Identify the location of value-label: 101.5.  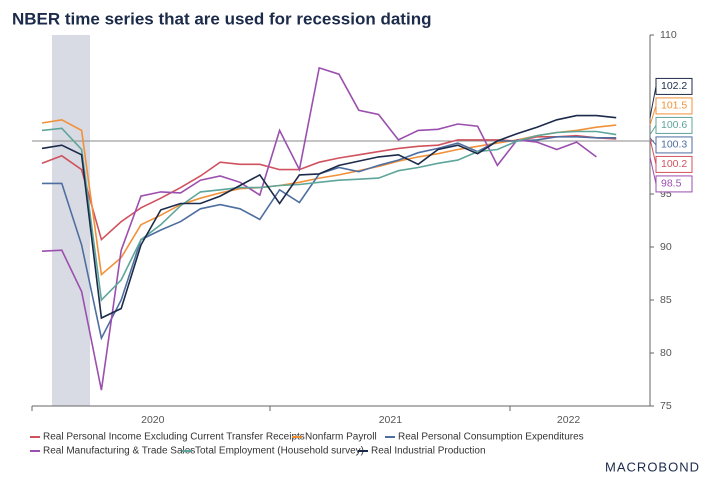
(674, 106).